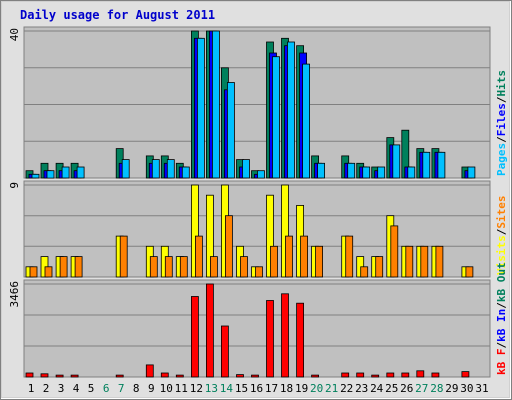  I want to click on day-label-1: 1, so click(31, 388).